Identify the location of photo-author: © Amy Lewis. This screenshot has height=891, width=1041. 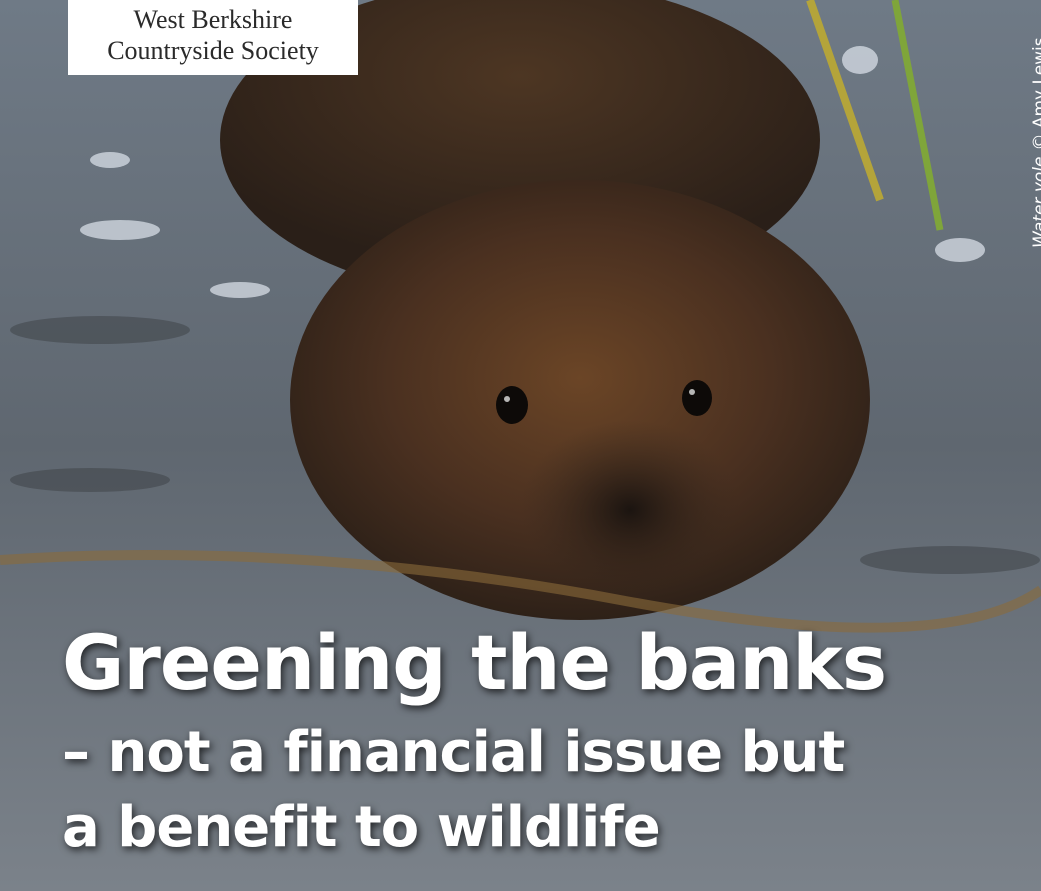
(1035, 93).